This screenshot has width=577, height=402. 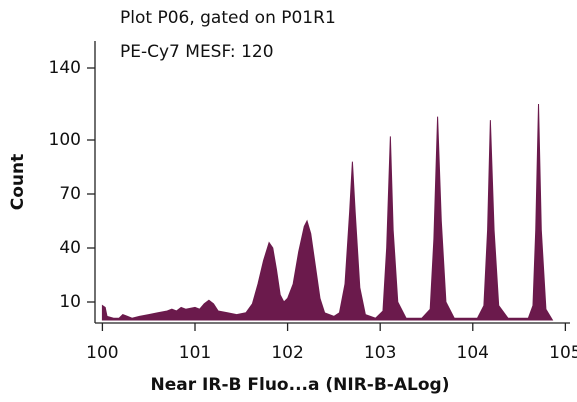 I want to click on y-axis-title: Count, so click(x=18, y=182).